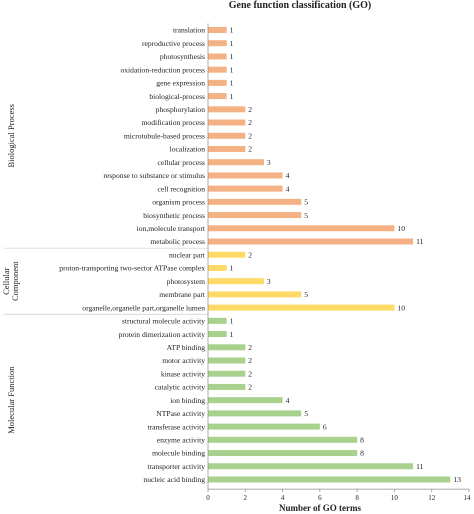 This screenshot has width=474, height=514. What do you see at coordinates (217, 56) in the screenshot?
I see `bar-photosynthesis` at bounding box center [217, 56].